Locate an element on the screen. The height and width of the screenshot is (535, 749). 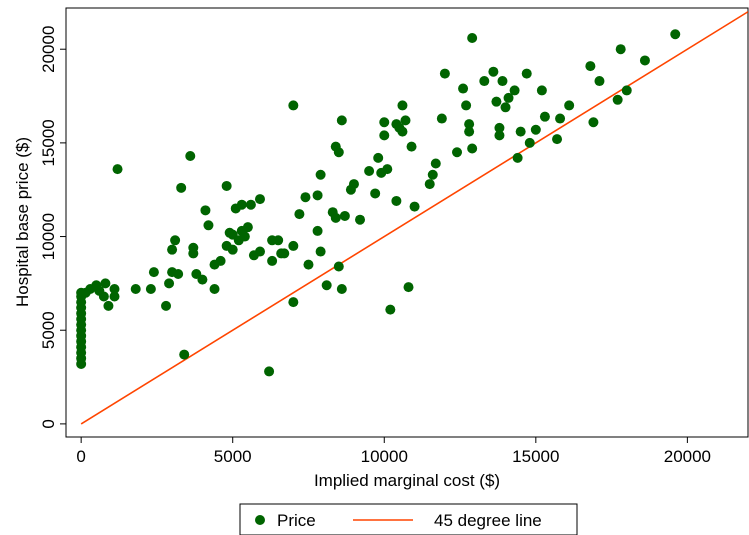
y-tick-label: 5000 is located at coordinates (48, 330).